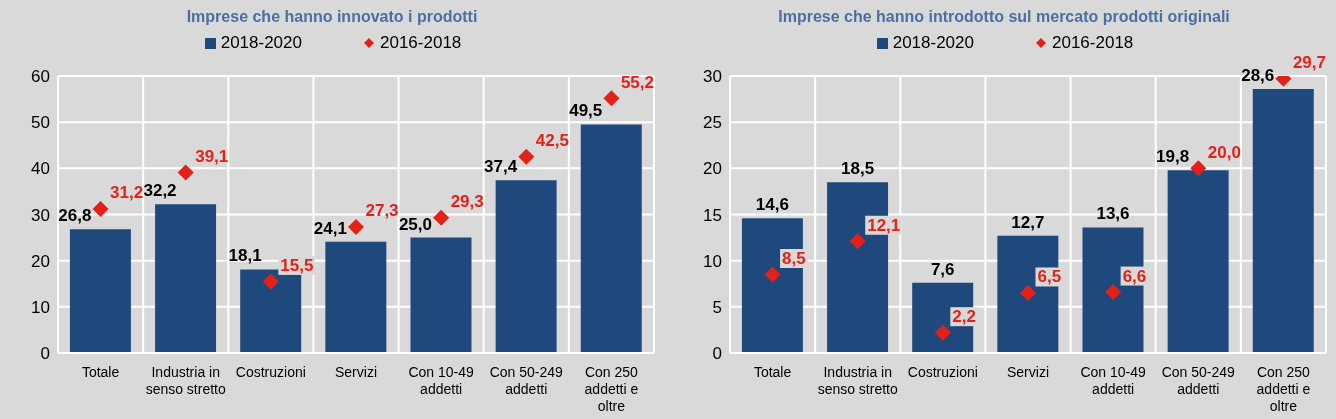 Image resolution: width=1336 pixels, height=419 pixels. I want to click on data-label: 29,7, so click(1309, 63).